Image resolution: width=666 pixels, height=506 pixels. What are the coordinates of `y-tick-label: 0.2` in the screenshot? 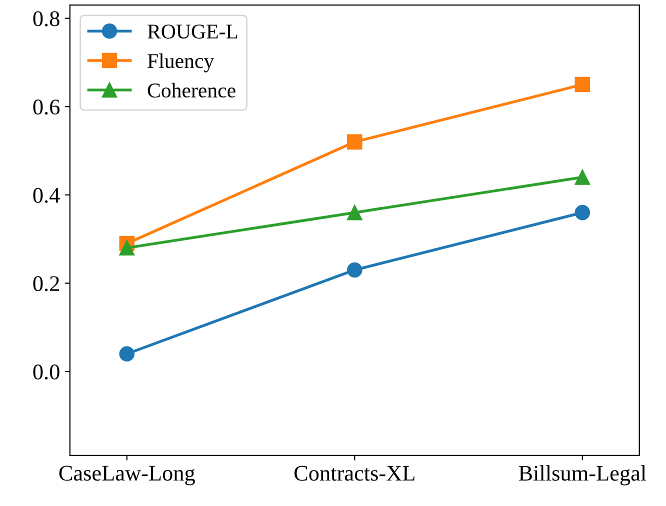 It's located at (46, 284).